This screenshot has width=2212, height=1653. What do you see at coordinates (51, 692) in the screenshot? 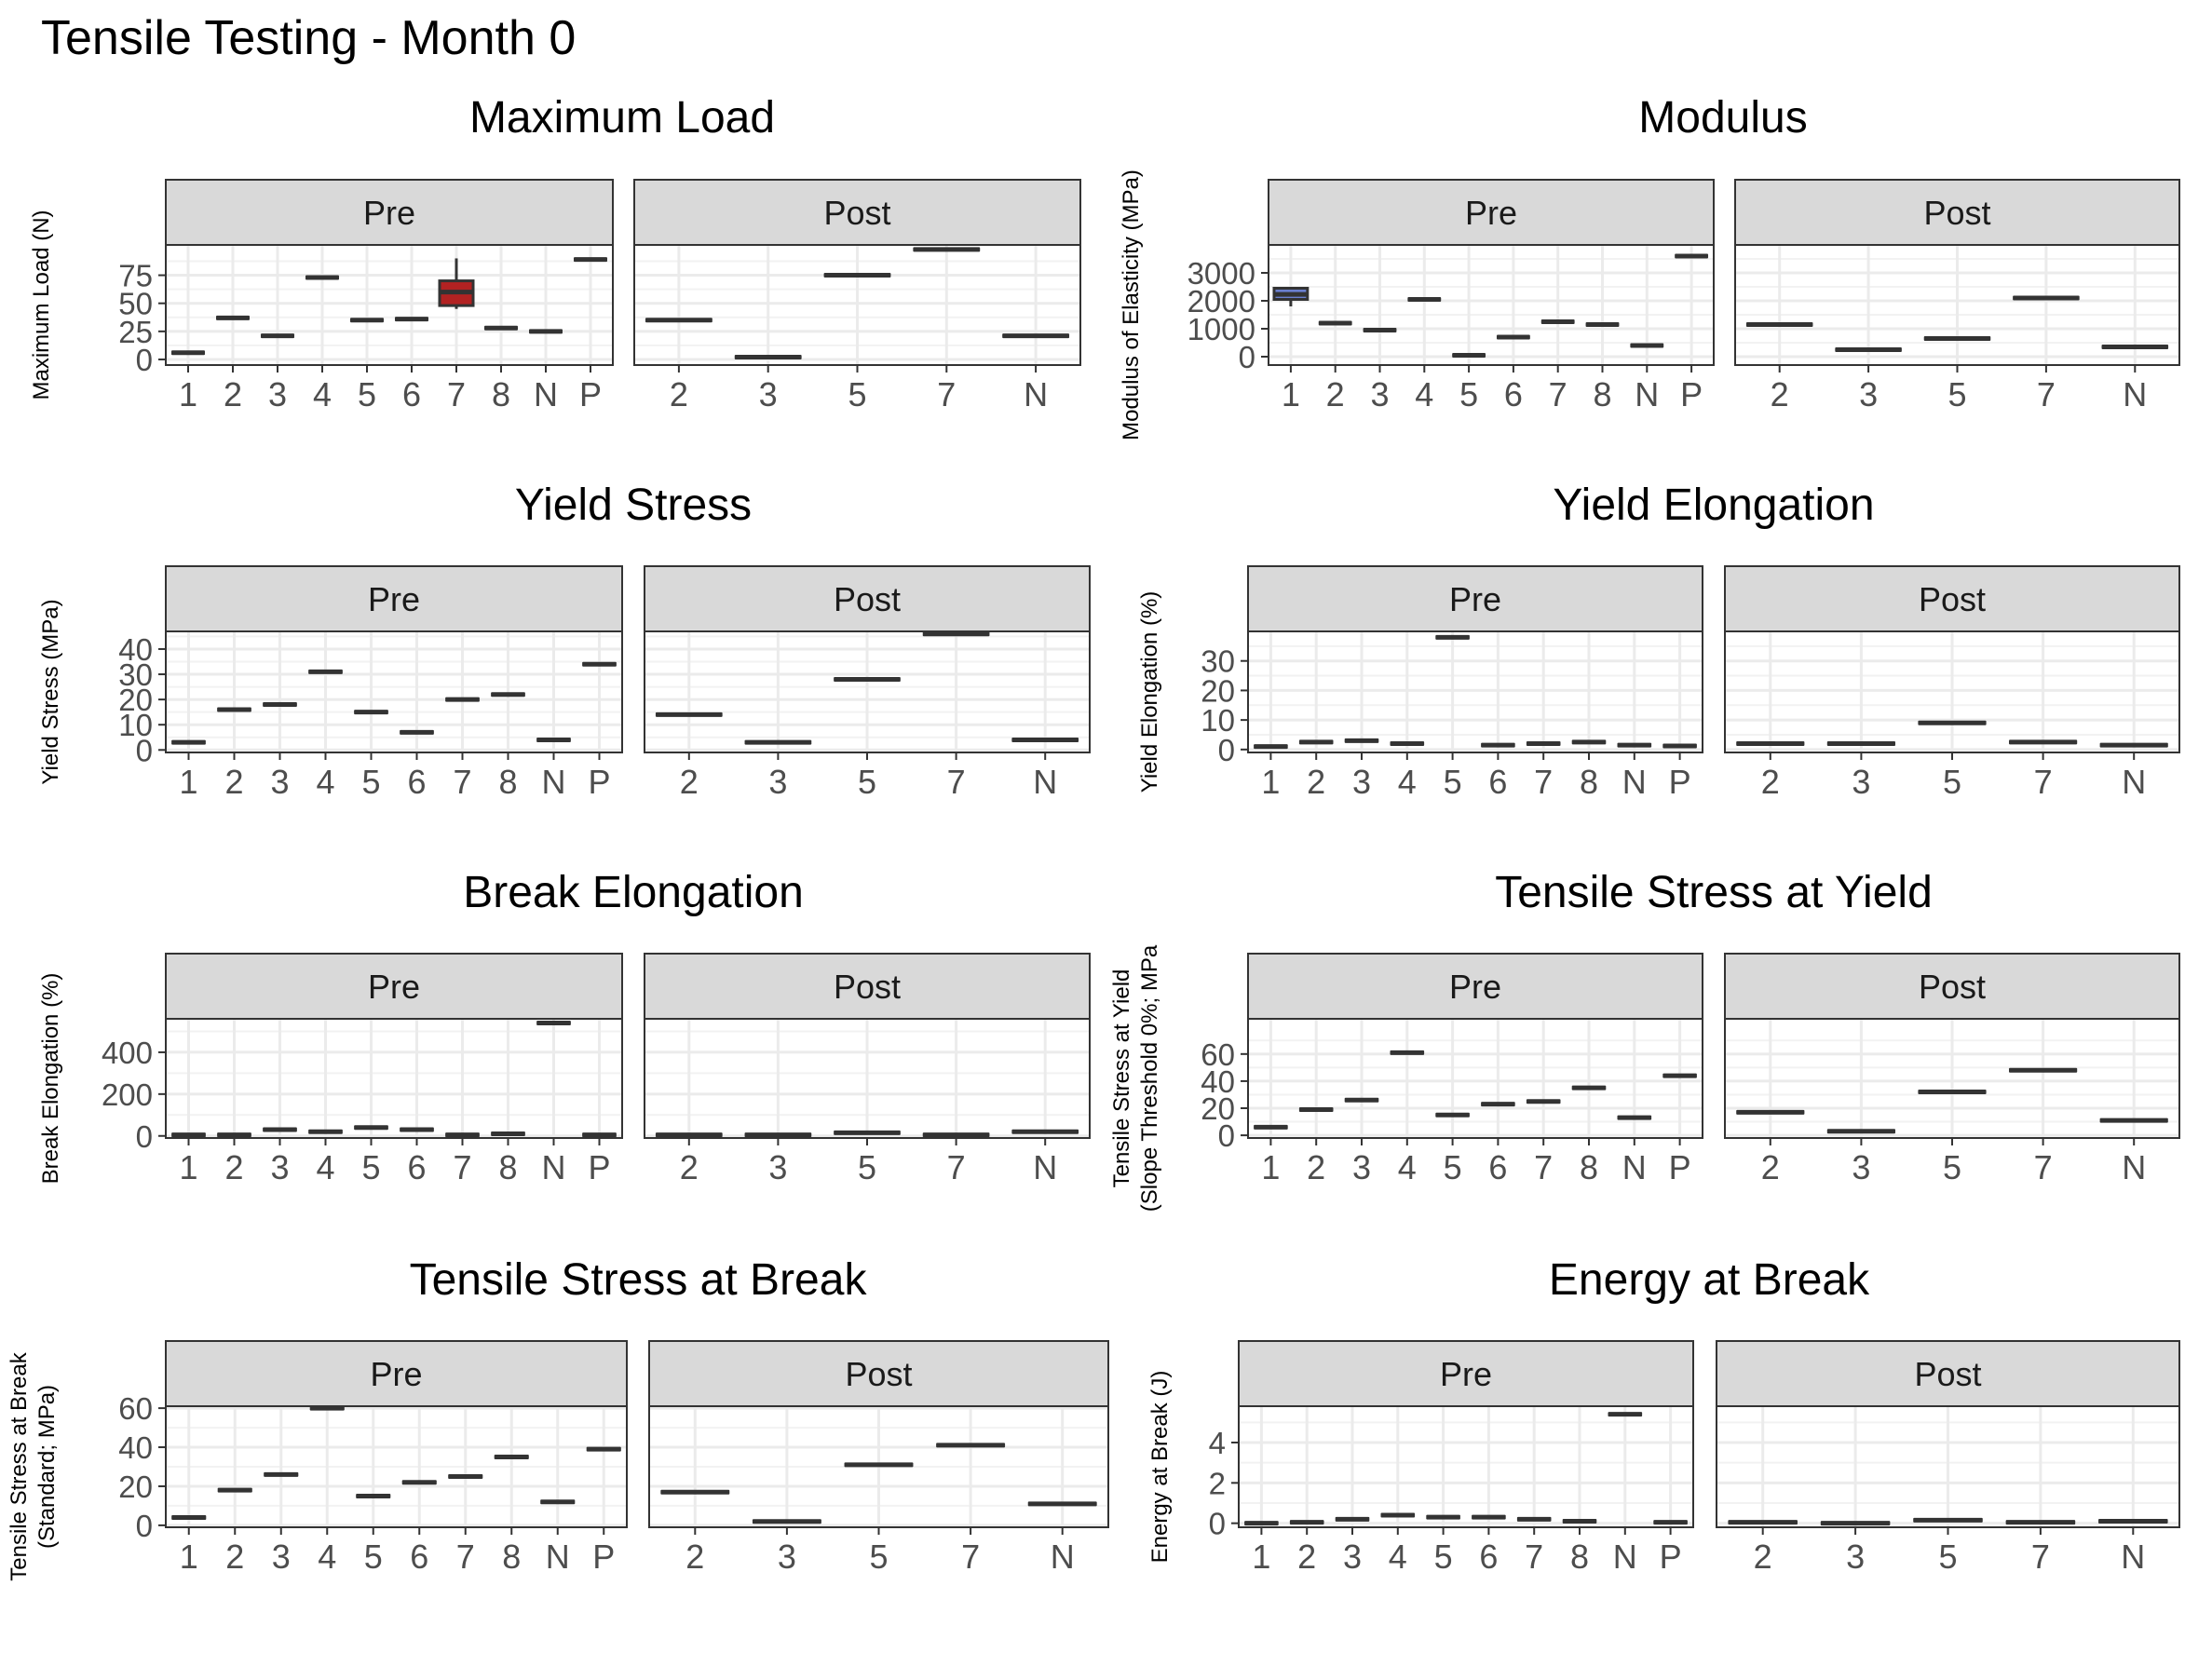
I see `y-axis-label: Yield Stress (MPa)` at bounding box center [51, 692].